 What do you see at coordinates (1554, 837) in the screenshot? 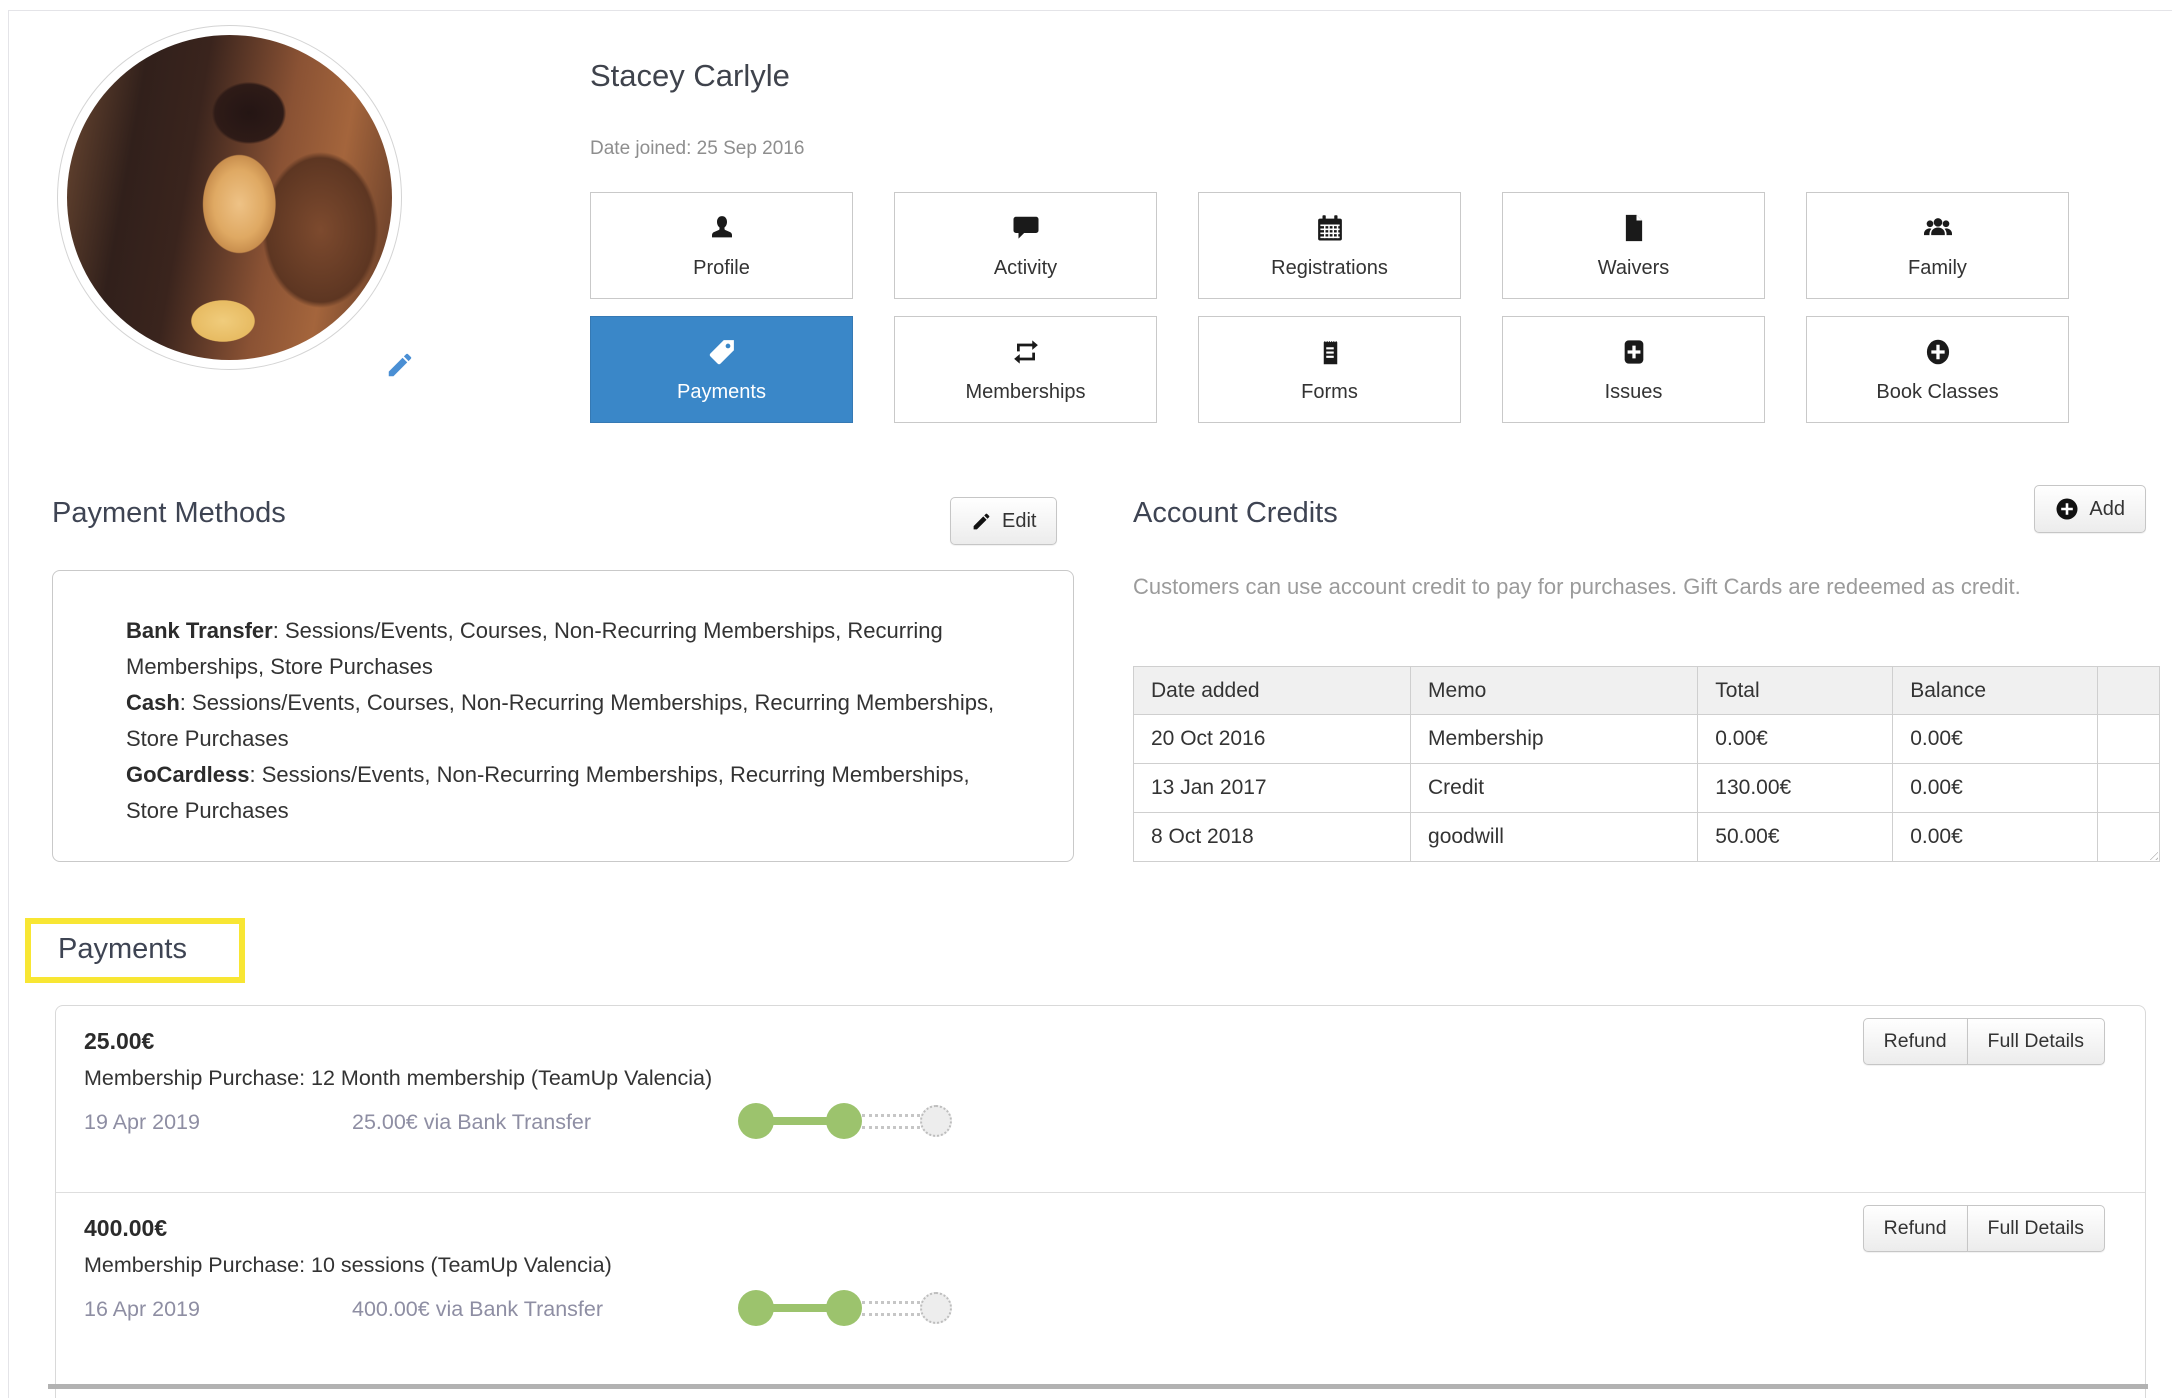
I see `cell-memo: goodwill` at bounding box center [1554, 837].